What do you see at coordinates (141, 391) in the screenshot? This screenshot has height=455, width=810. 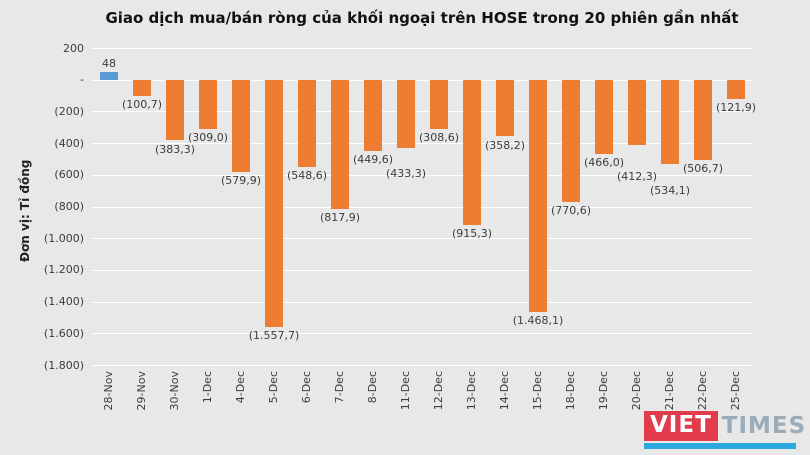 I see `x-tick-label: 29-Nov` at bounding box center [141, 391].